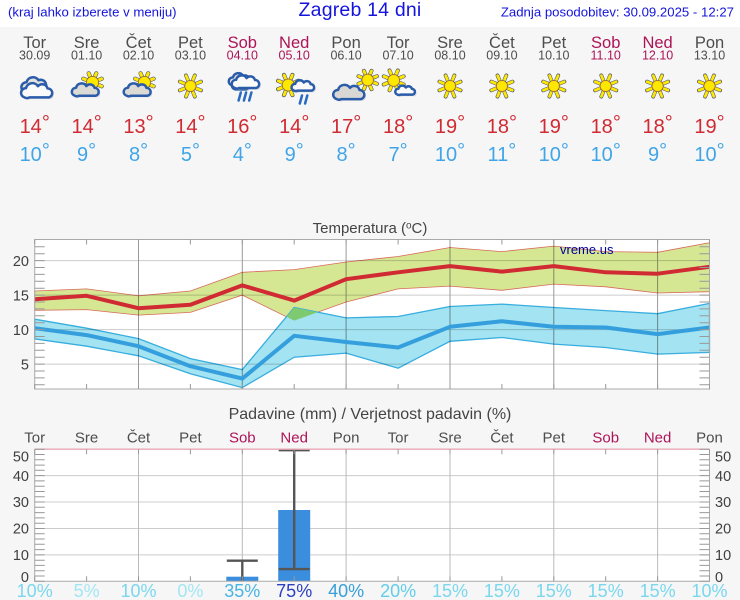 Image resolution: width=740 pixels, height=600 pixels. I want to click on svg-text: 08.10, so click(449, 56).